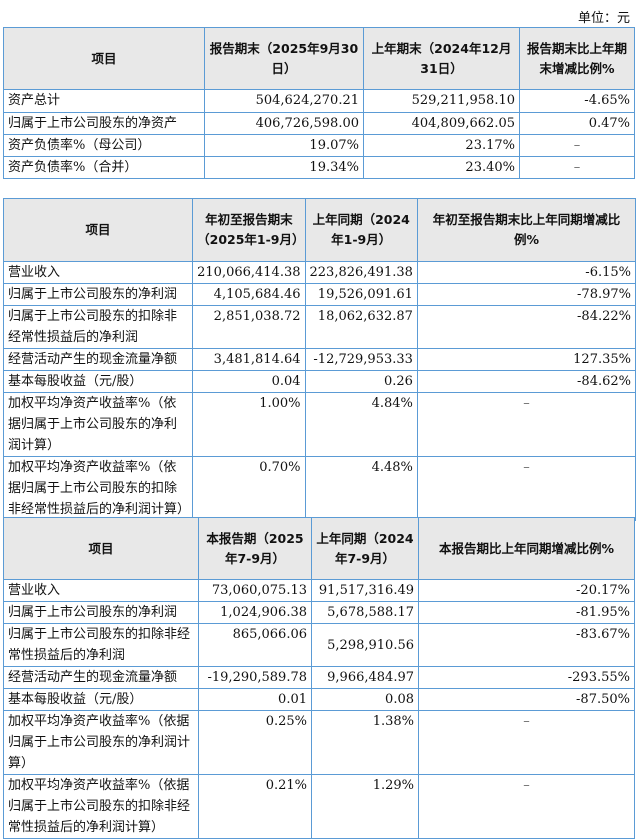 The image size is (636, 839). I want to click on column-header: 报告期末比上年期末增减比例%, so click(577, 58).